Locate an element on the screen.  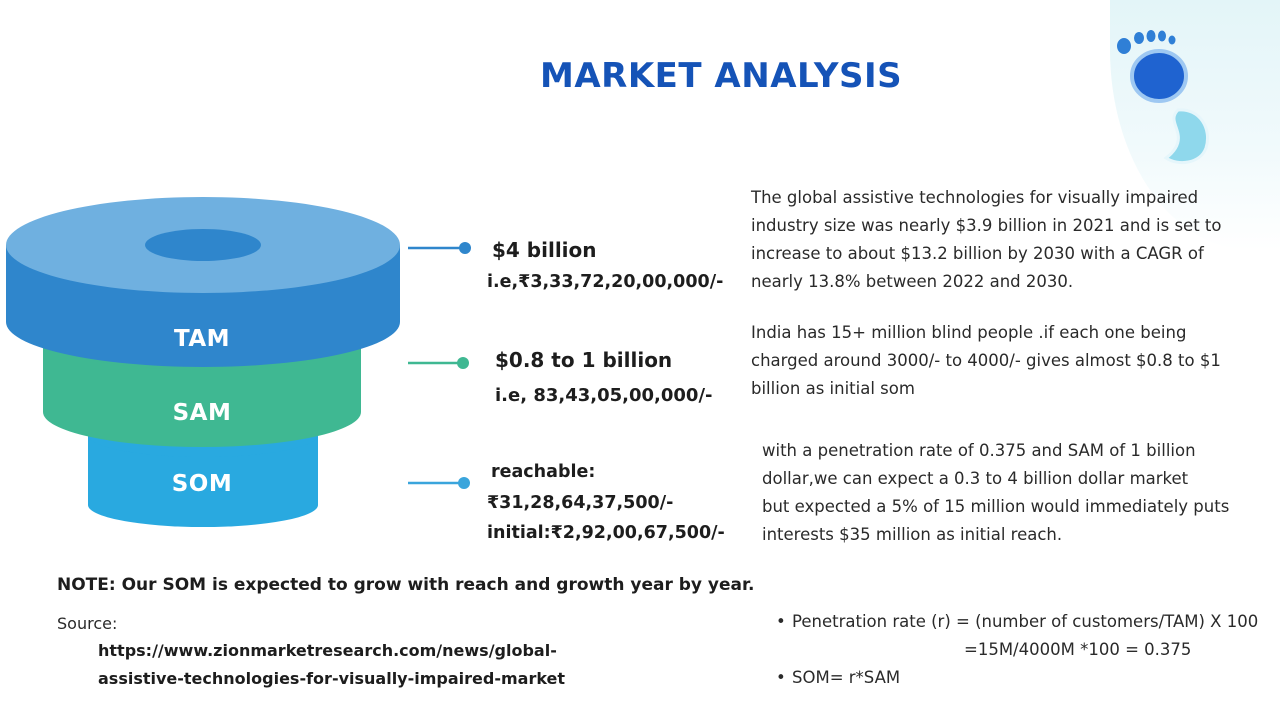
heel is located at coordinates (1186, 136).